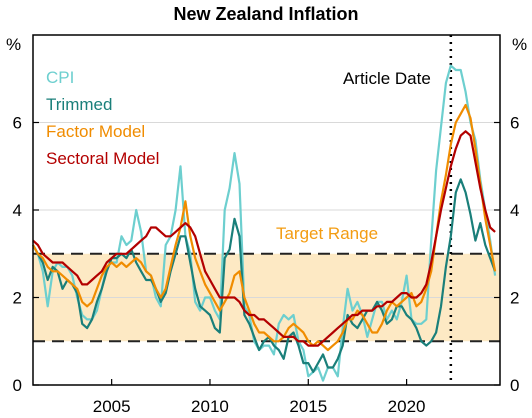  Describe the element at coordinates (265, 14) in the screenshot. I see `chart-title: New Zealand Inflation` at that location.